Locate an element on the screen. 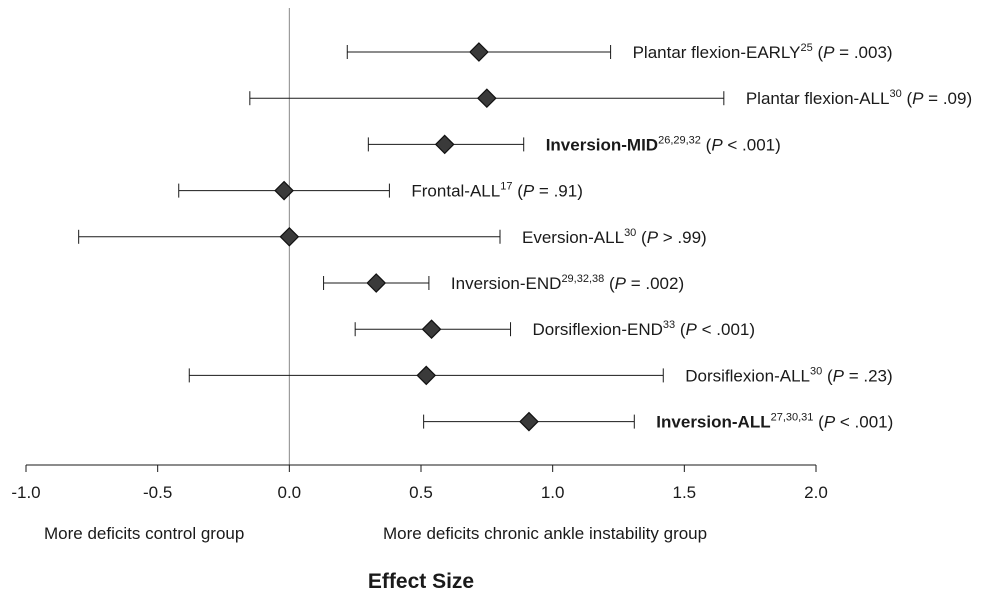  row-name: Frontal-ALL is located at coordinates (455, 191).